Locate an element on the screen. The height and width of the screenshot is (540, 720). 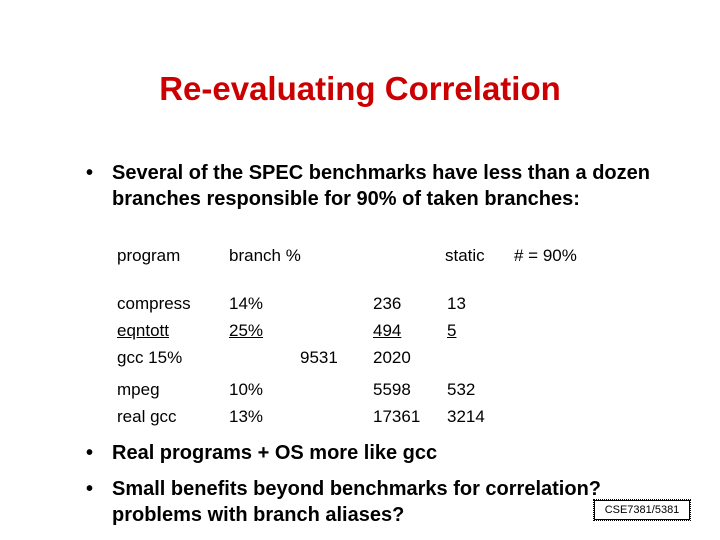
row-realgcc-branch: 13% is located at coordinates (246, 416).